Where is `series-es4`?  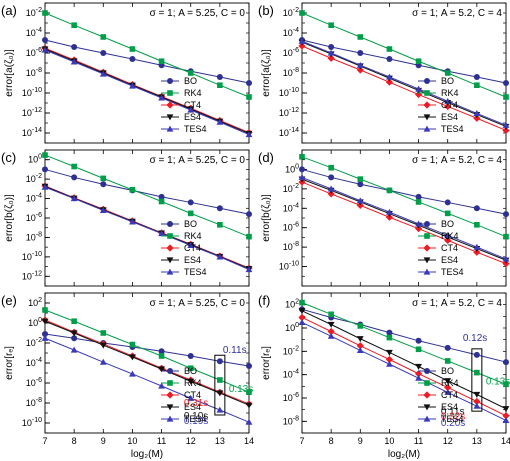
series-es4 is located at coordinates (404, 360).